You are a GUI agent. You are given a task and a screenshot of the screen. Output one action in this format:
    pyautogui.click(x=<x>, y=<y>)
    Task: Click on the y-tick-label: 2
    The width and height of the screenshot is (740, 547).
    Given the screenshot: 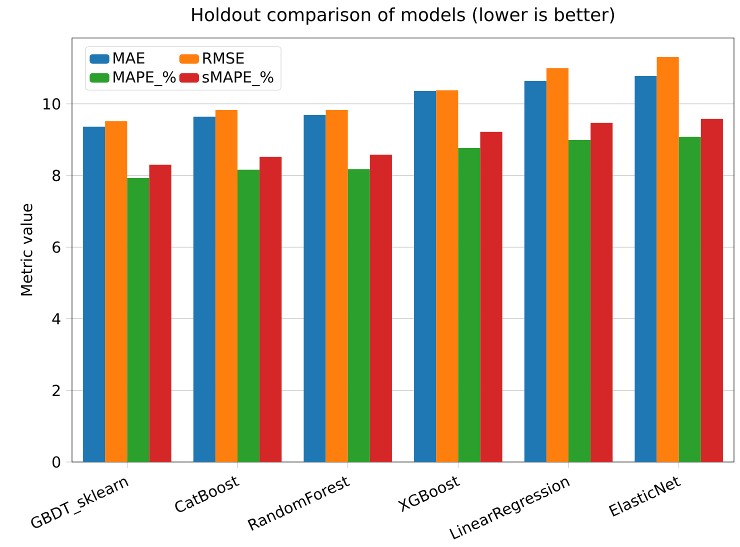 What is the action you would take?
    pyautogui.click(x=56, y=390)
    